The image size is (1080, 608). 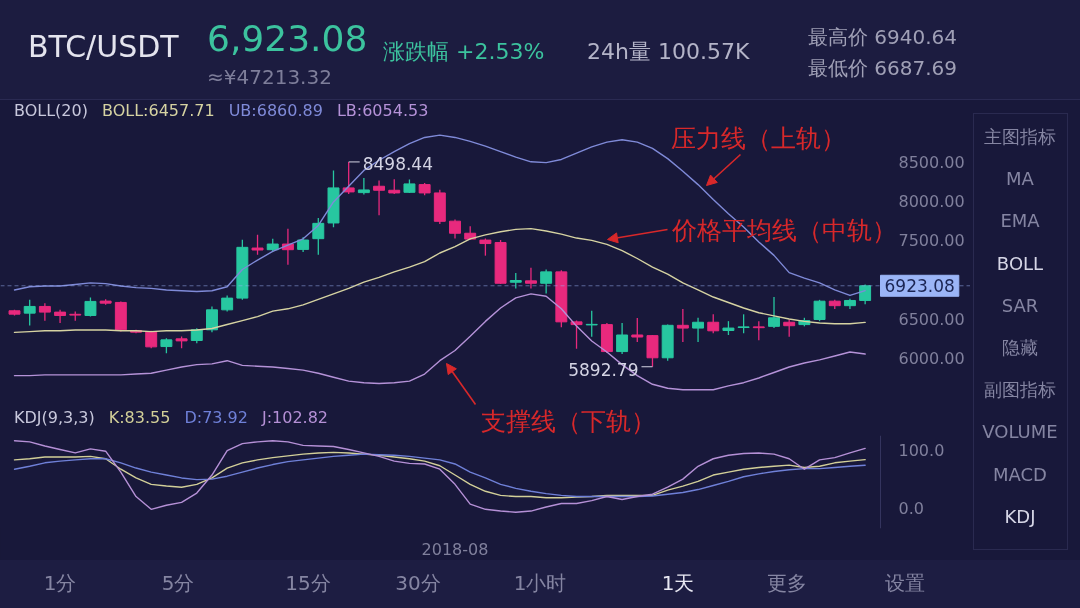 I want to click on y-tick-label: 100.0, so click(x=921, y=451).